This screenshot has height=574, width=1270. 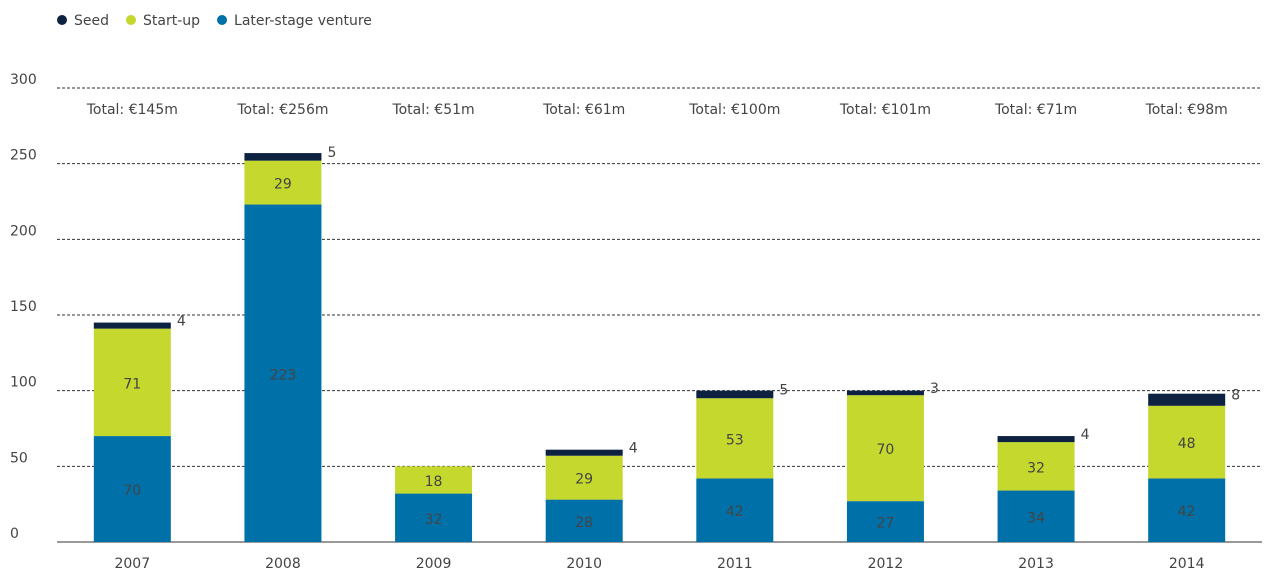 I want to click on legend-label: Start-up, so click(x=171, y=21).